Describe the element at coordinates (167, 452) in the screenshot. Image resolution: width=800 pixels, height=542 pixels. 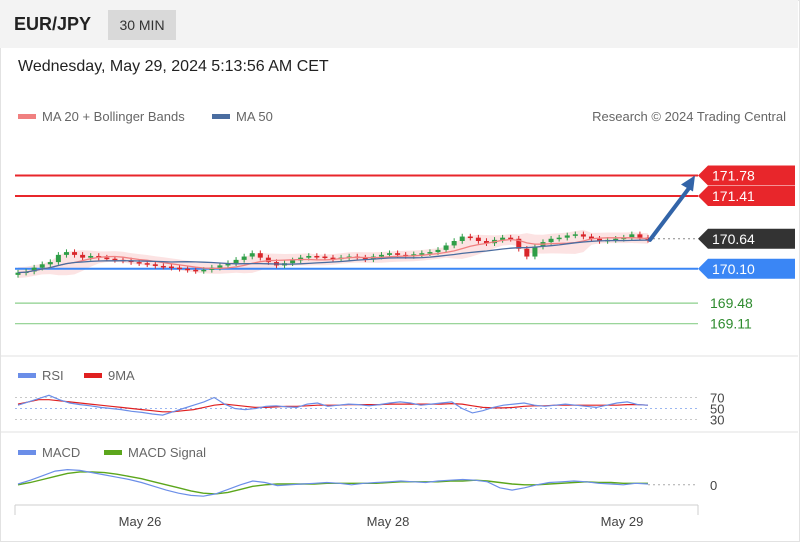
I see `macd-signal-legend-label: MACD Signal` at that location.